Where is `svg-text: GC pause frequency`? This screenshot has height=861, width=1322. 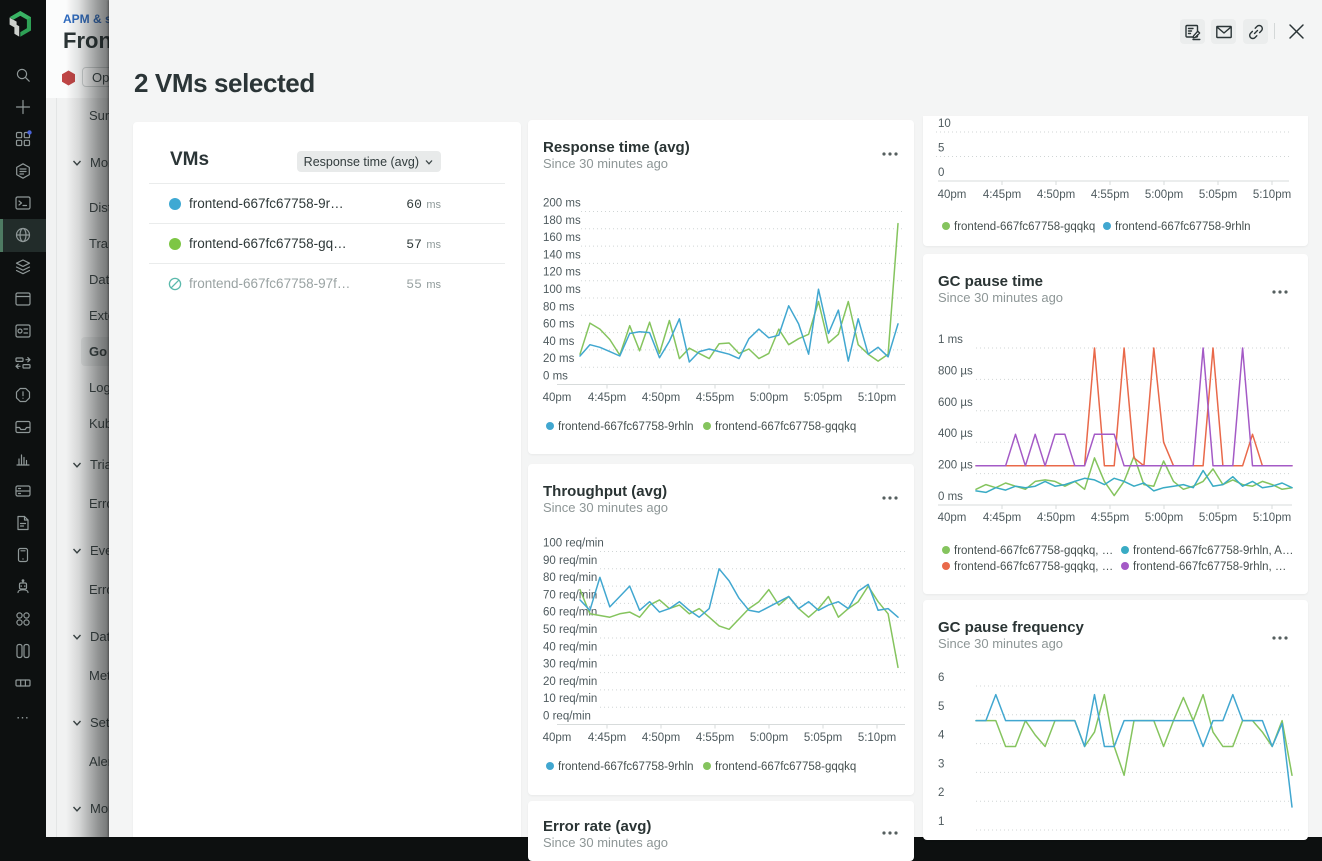 svg-text: GC pause frequency is located at coordinates (1011, 627).